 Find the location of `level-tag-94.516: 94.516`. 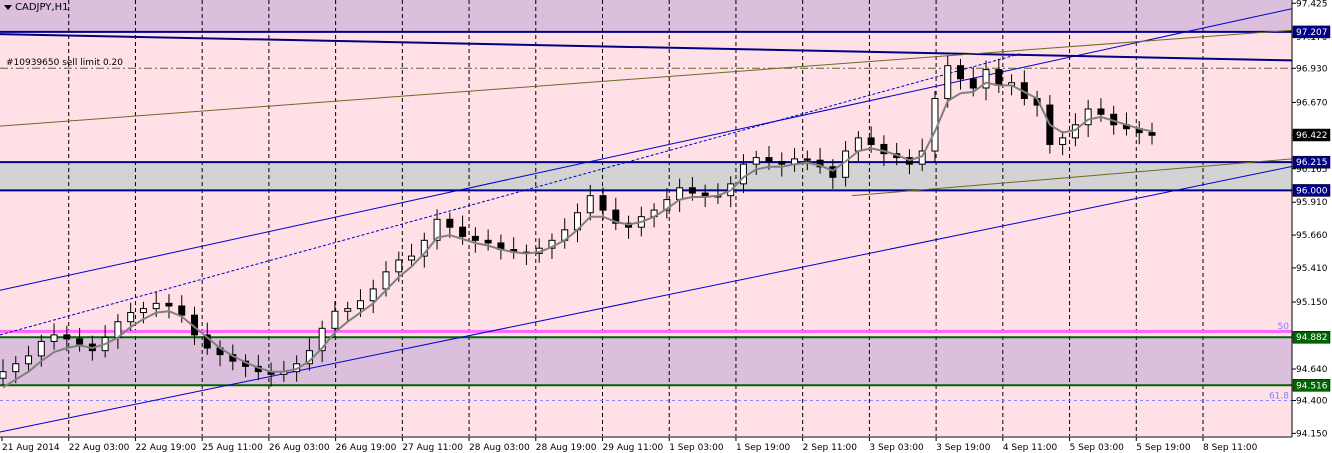

level-tag-94.516: 94.516 is located at coordinates (1312, 386).